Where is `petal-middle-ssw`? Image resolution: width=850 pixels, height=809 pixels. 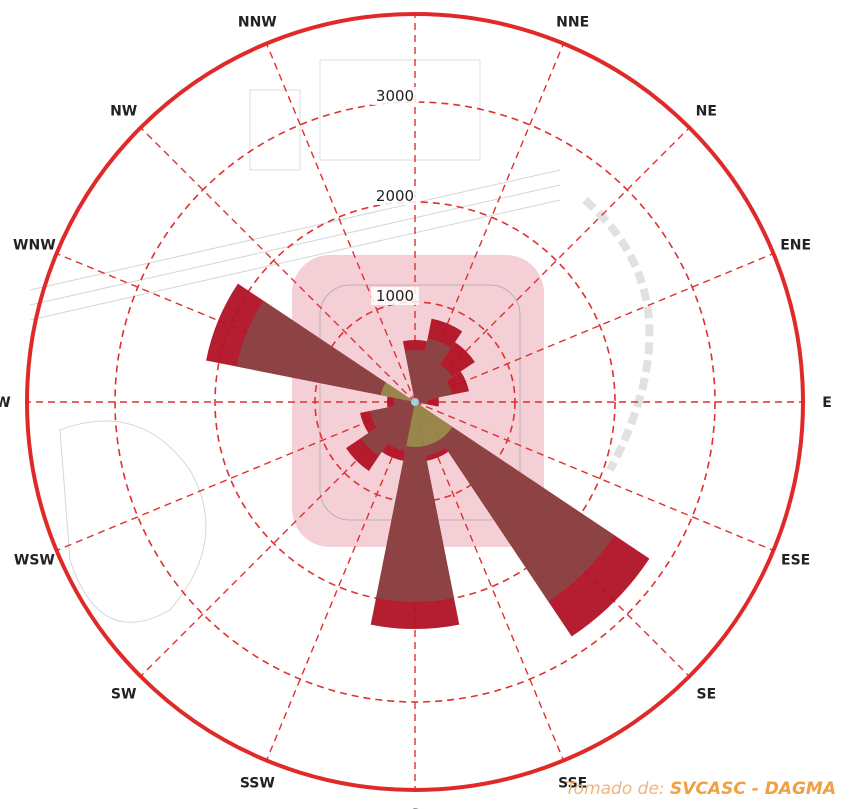 petal-middle-ssw is located at coordinates (401, 427).